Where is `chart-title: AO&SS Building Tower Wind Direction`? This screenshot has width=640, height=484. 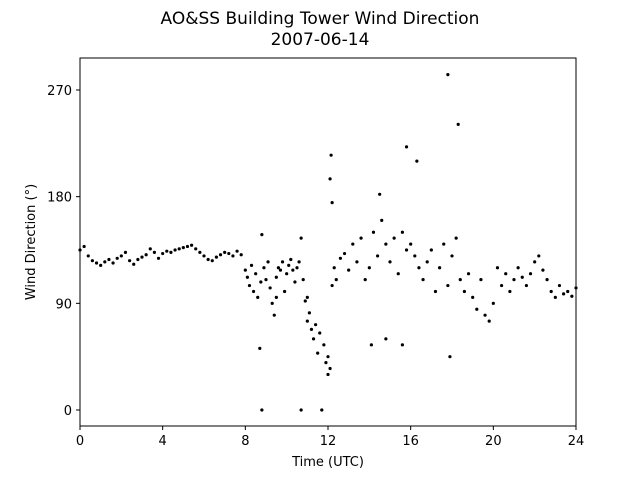
chart-title: AO&SS Building Tower Wind Direction is located at coordinates (320, 19).